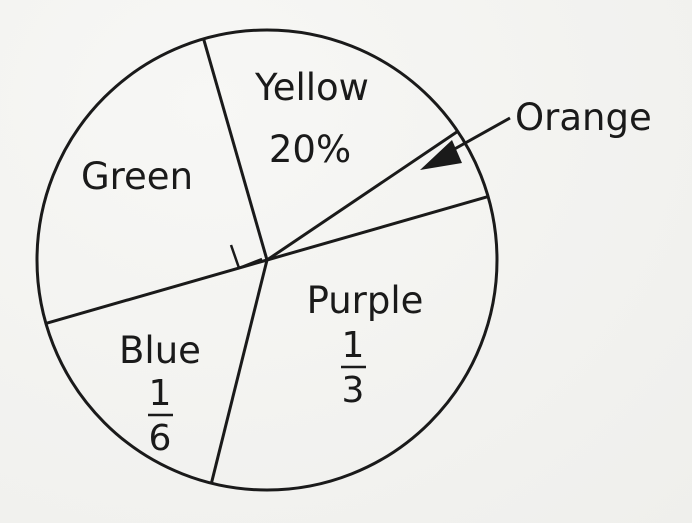 This screenshot has height=523, width=692. What do you see at coordinates (246, 256) in the screenshot?
I see `right-angle-marker` at bounding box center [246, 256].